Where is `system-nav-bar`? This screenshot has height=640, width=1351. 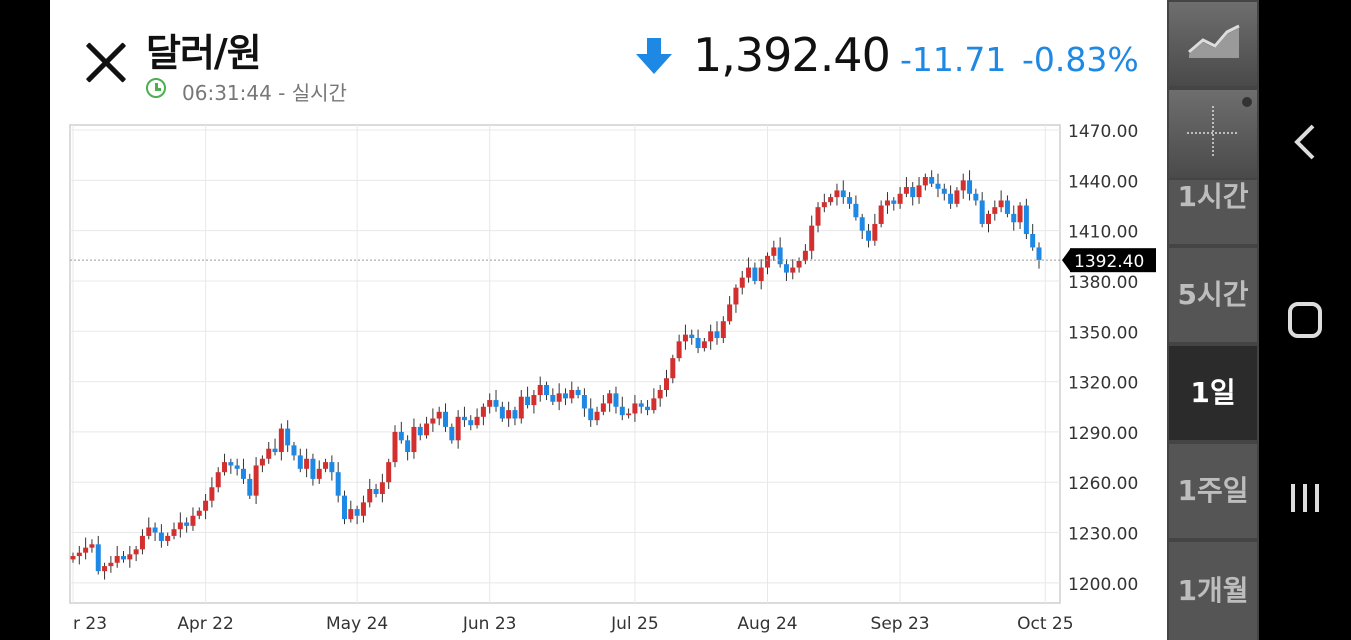
system-nav-bar is located at coordinates (1305, 320).